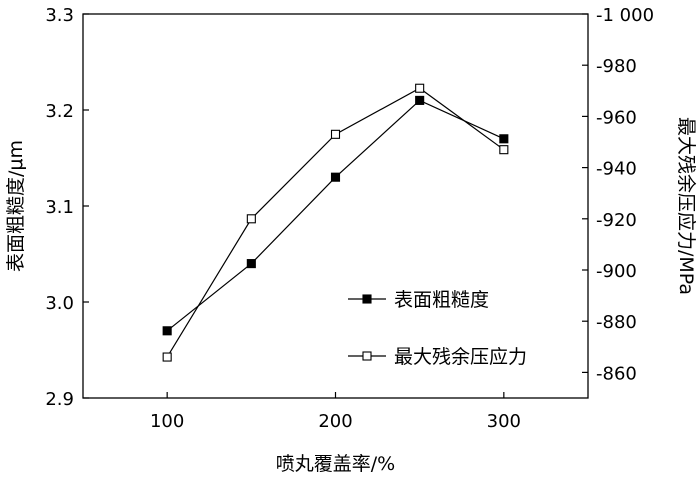  Describe the element at coordinates (686, 206) in the screenshot. I see `right-y-axis-label: 最大残余压应力/MPa` at that location.